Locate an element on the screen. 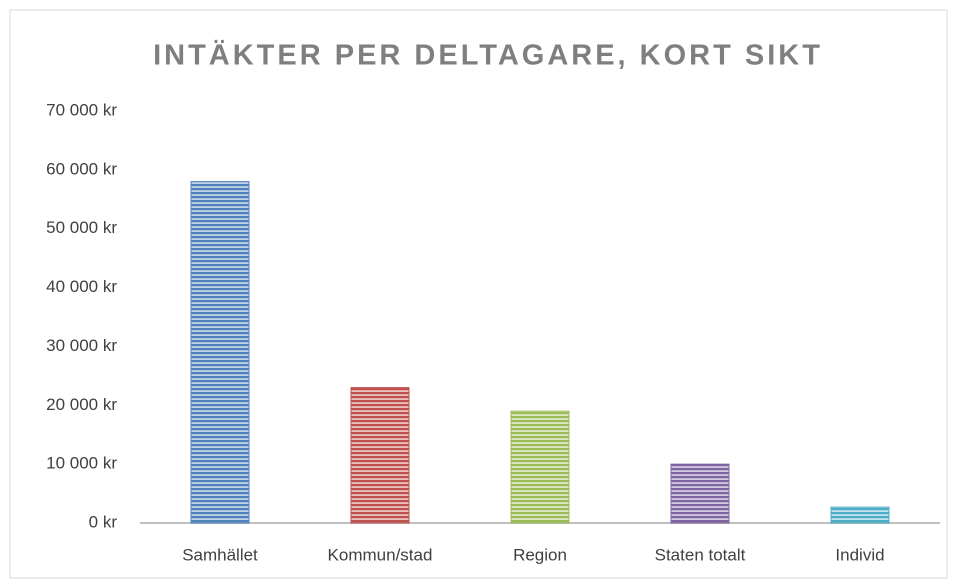  y-tick-label: 0 kr is located at coordinates (103, 521).